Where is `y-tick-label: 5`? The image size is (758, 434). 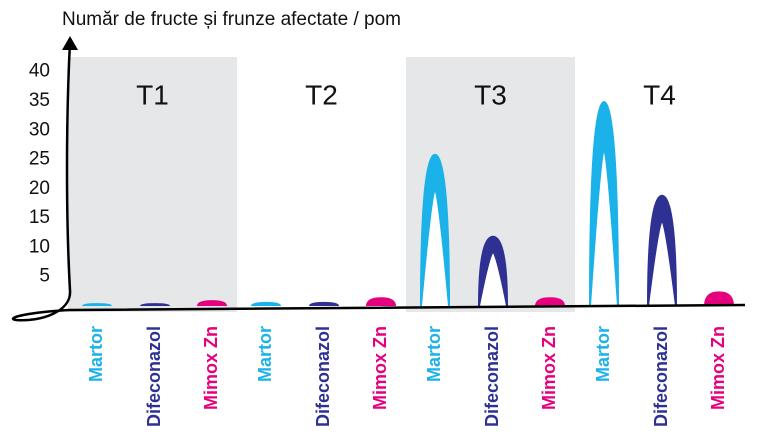 y-tick-label: 5 is located at coordinates (44, 276).